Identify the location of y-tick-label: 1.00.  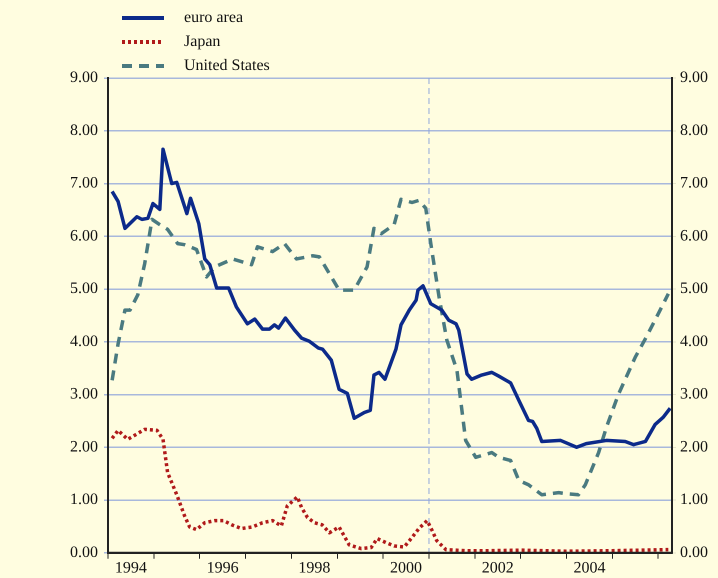
(694, 499).